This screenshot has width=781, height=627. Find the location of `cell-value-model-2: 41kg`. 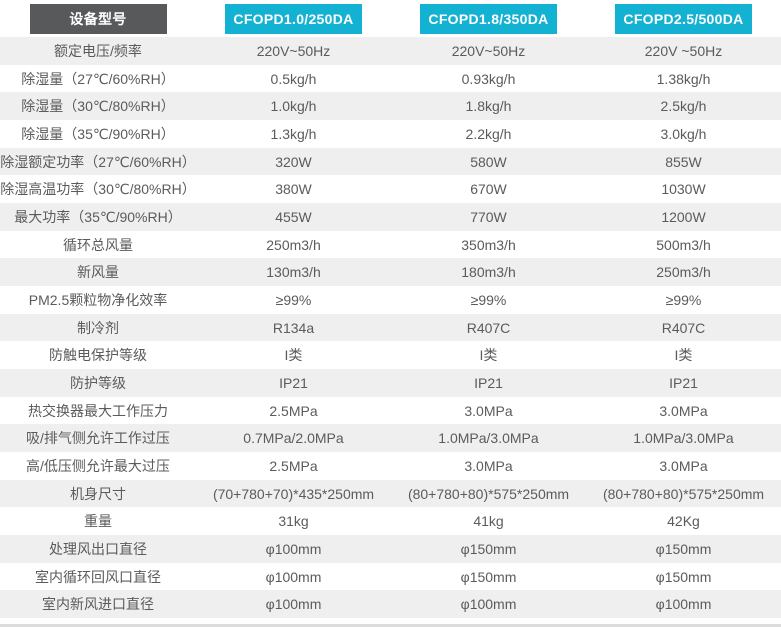

cell-value-model-2: 41kg is located at coordinates (488, 521).